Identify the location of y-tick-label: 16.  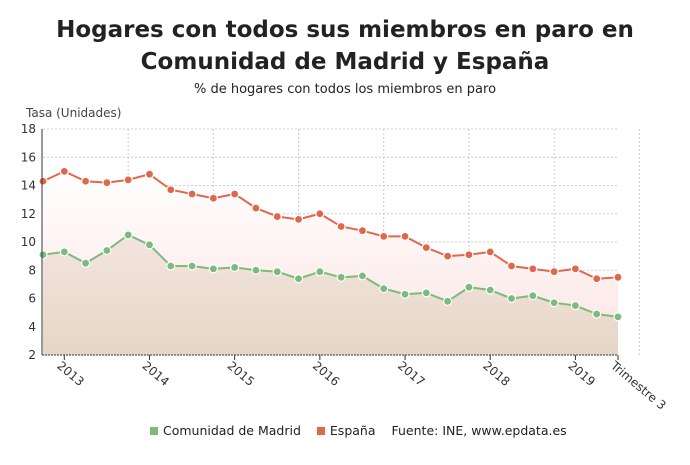
(28, 157).